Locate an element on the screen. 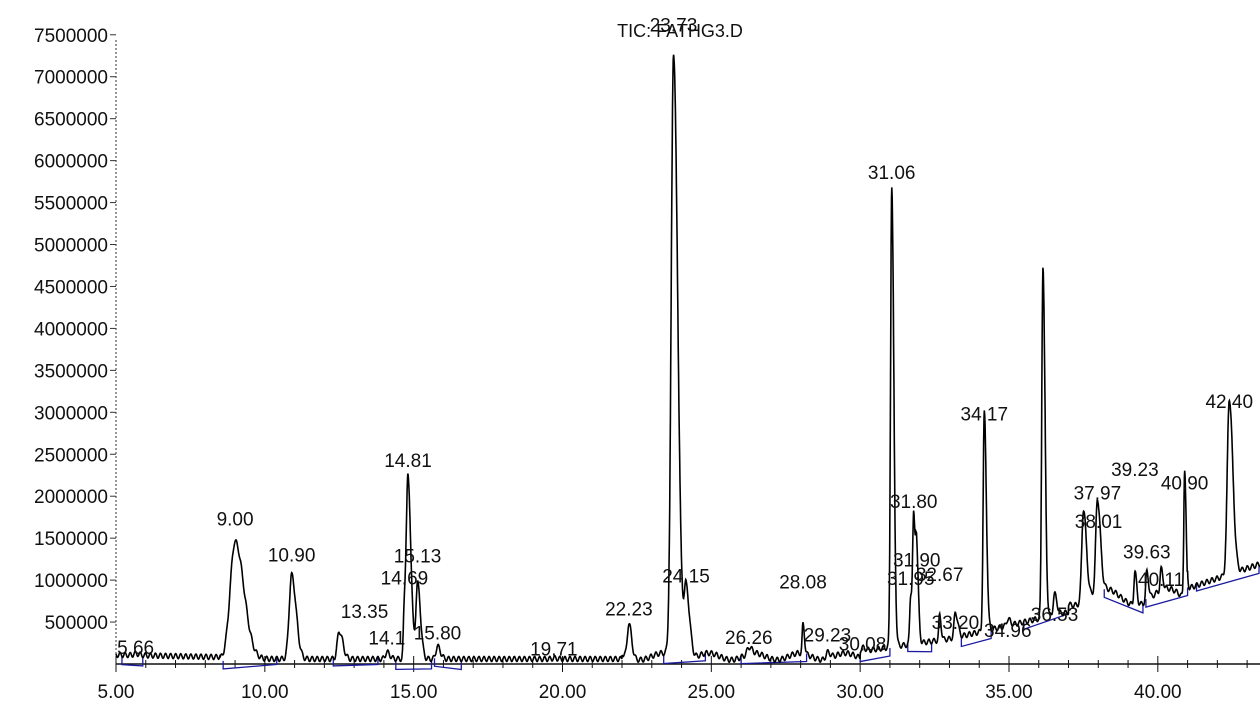 The image size is (1260, 722). peak-label: 42.40 is located at coordinates (1229, 402).